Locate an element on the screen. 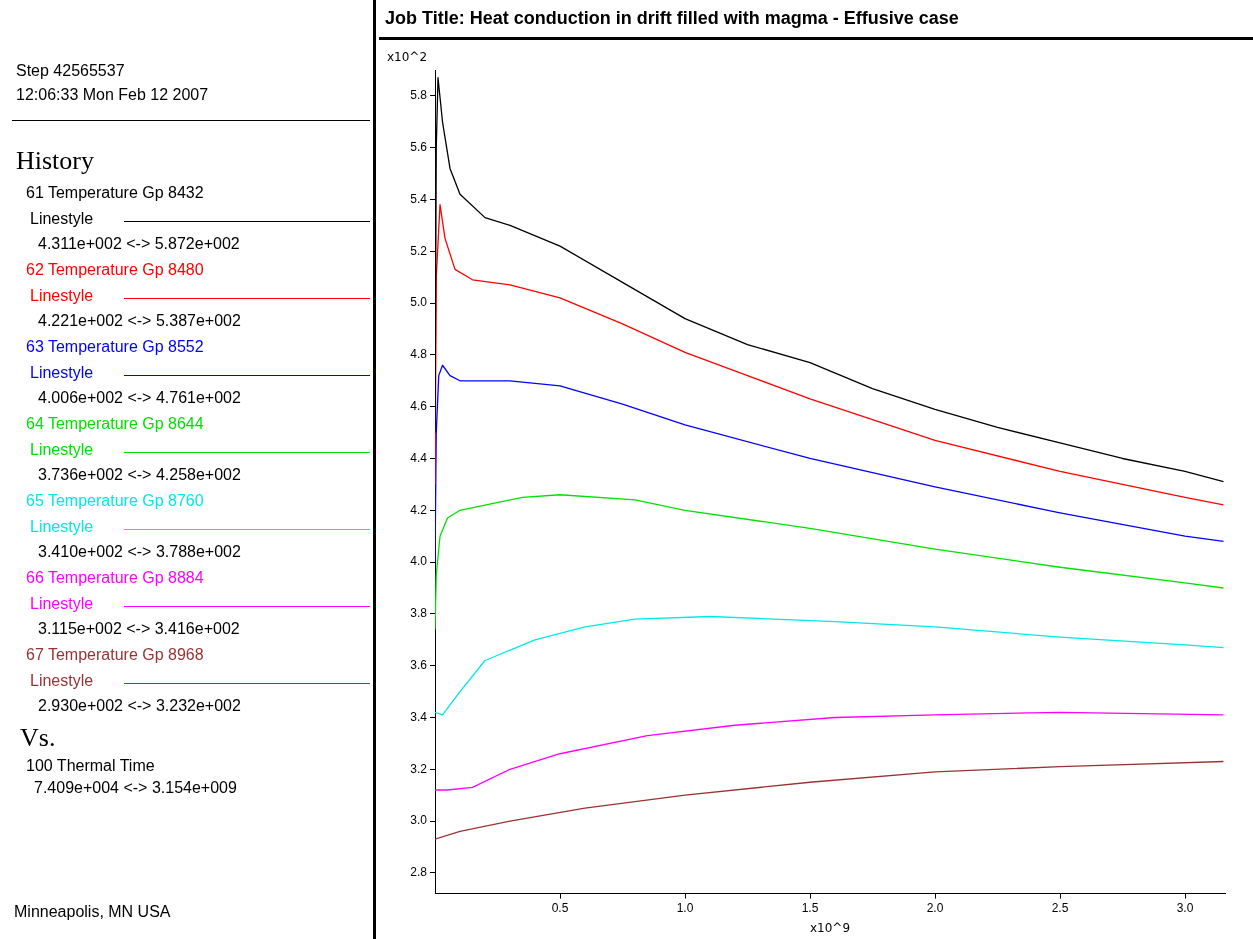  text: 4.006e+002 <-> 4.761e+002 is located at coordinates (139, 398).